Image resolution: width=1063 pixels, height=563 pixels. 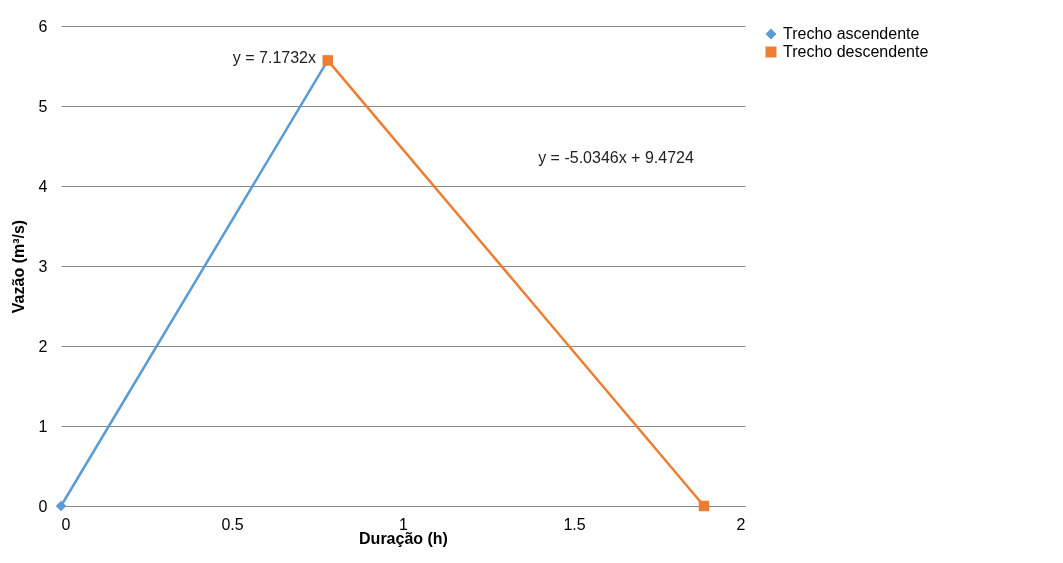 What do you see at coordinates (856, 51) in the screenshot?
I see `legend-label: Trecho descendente` at bounding box center [856, 51].